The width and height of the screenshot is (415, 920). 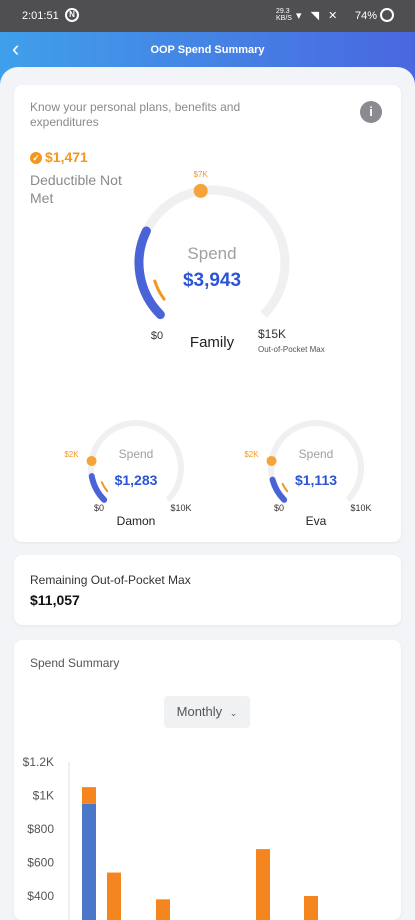 What do you see at coordinates (371, 112) in the screenshot?
I see `info-icon: i` at bounding box center [371, 112].